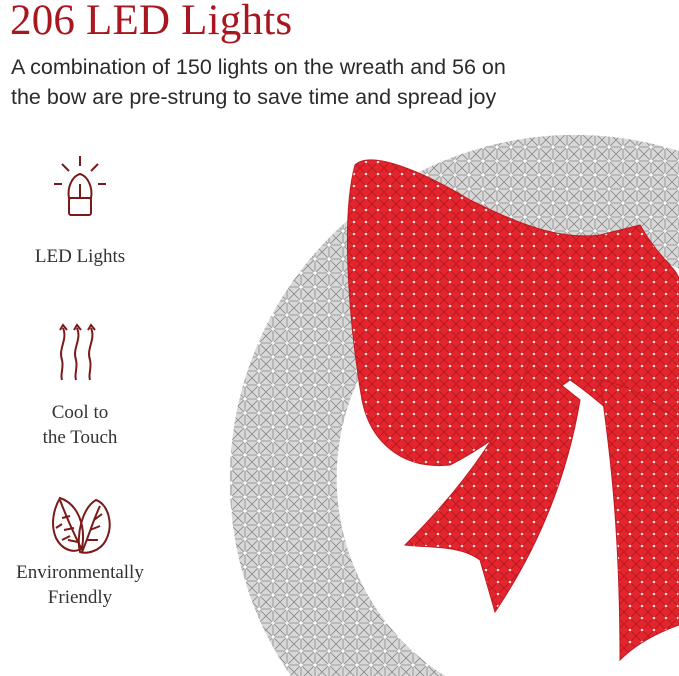 Image resolution: width=679 pixels, height=676 pixels. I want to click on feature-label: LED Lights, so click(80, 256).